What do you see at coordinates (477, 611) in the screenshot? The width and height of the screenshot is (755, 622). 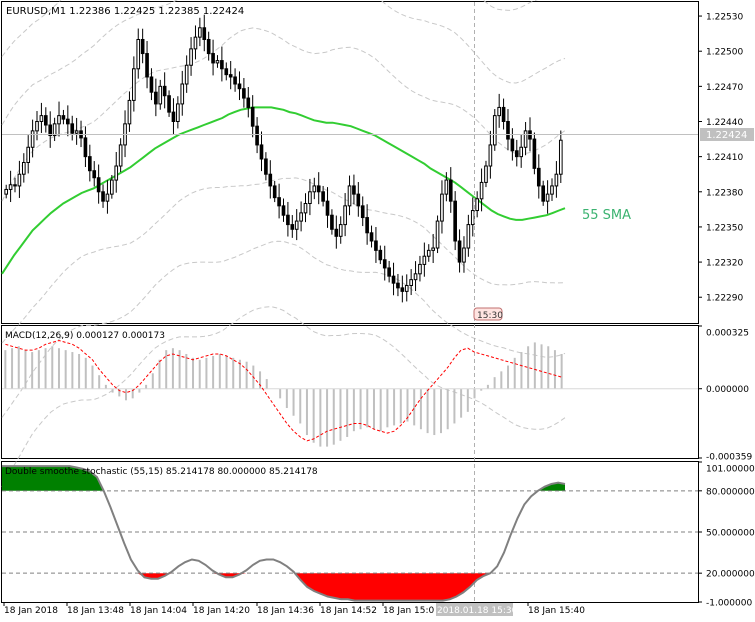 I see `crosshair-date-label: 2018.01.18 15:30` at bounding box center [477, 611].